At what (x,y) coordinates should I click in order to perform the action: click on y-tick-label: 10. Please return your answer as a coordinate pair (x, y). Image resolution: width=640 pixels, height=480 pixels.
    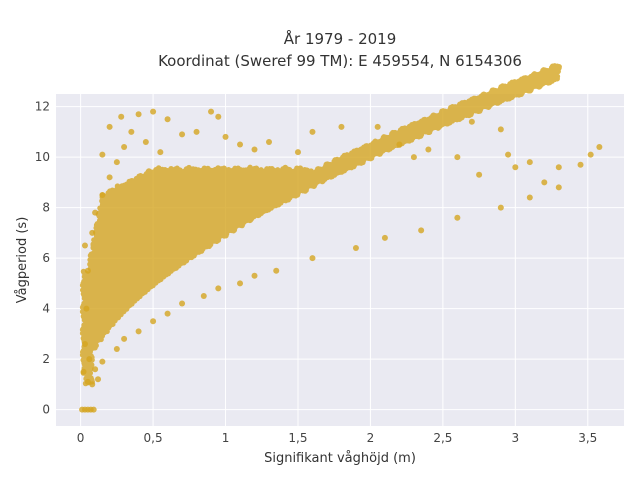
    Looking at the image, I should click on (42, 157).